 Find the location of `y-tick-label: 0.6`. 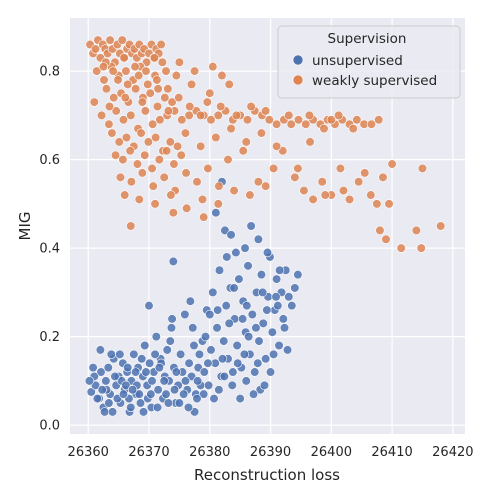

y-tick-label: 0.6 is located at coordinates (49, 160).